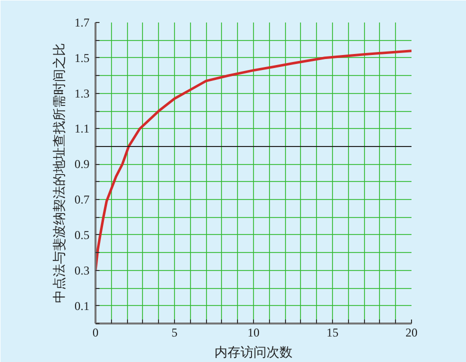 The height and width of the screenshot is (362, 466). What do you see at coordinates (253, 352) in the screenshot?
I see `x-axis-title: 内存访问次数` at bounding box center [253, 352].